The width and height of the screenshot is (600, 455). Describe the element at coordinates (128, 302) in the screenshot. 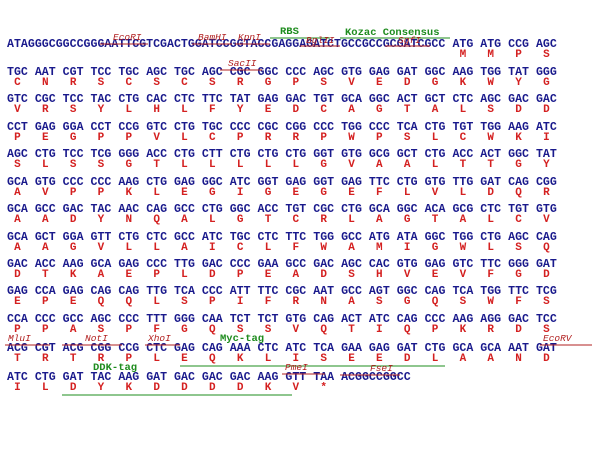

I see `amino-acid: Q` at that location.